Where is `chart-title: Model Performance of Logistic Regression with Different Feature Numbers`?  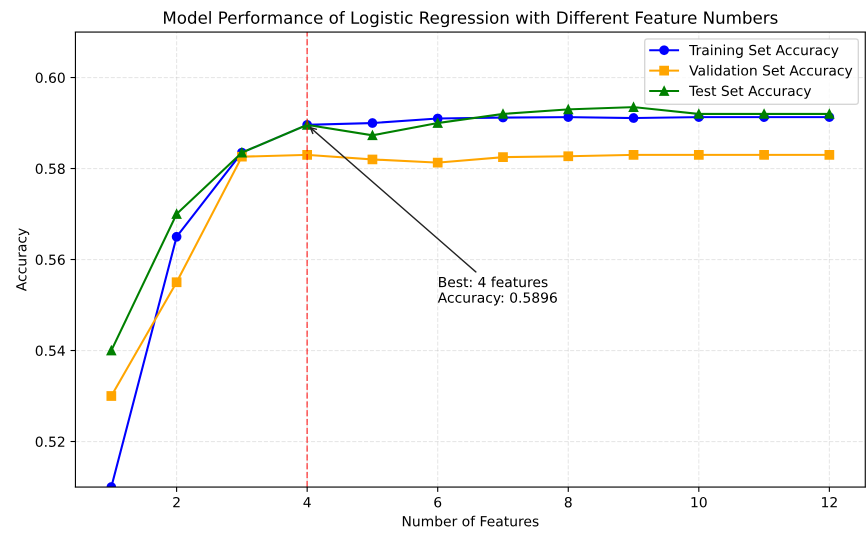 chart-title: Model Performance of Logistic Regression with Different Feature Numbers is located at coordinates (471, 19).